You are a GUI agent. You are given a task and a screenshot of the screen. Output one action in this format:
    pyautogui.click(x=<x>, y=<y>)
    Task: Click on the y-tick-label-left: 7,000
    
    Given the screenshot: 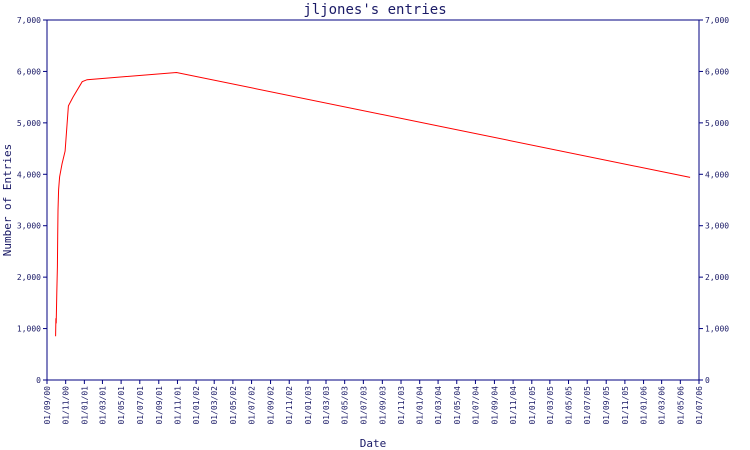 What is the action you would take?
    pyautogui.click(x=29, y=20)
    